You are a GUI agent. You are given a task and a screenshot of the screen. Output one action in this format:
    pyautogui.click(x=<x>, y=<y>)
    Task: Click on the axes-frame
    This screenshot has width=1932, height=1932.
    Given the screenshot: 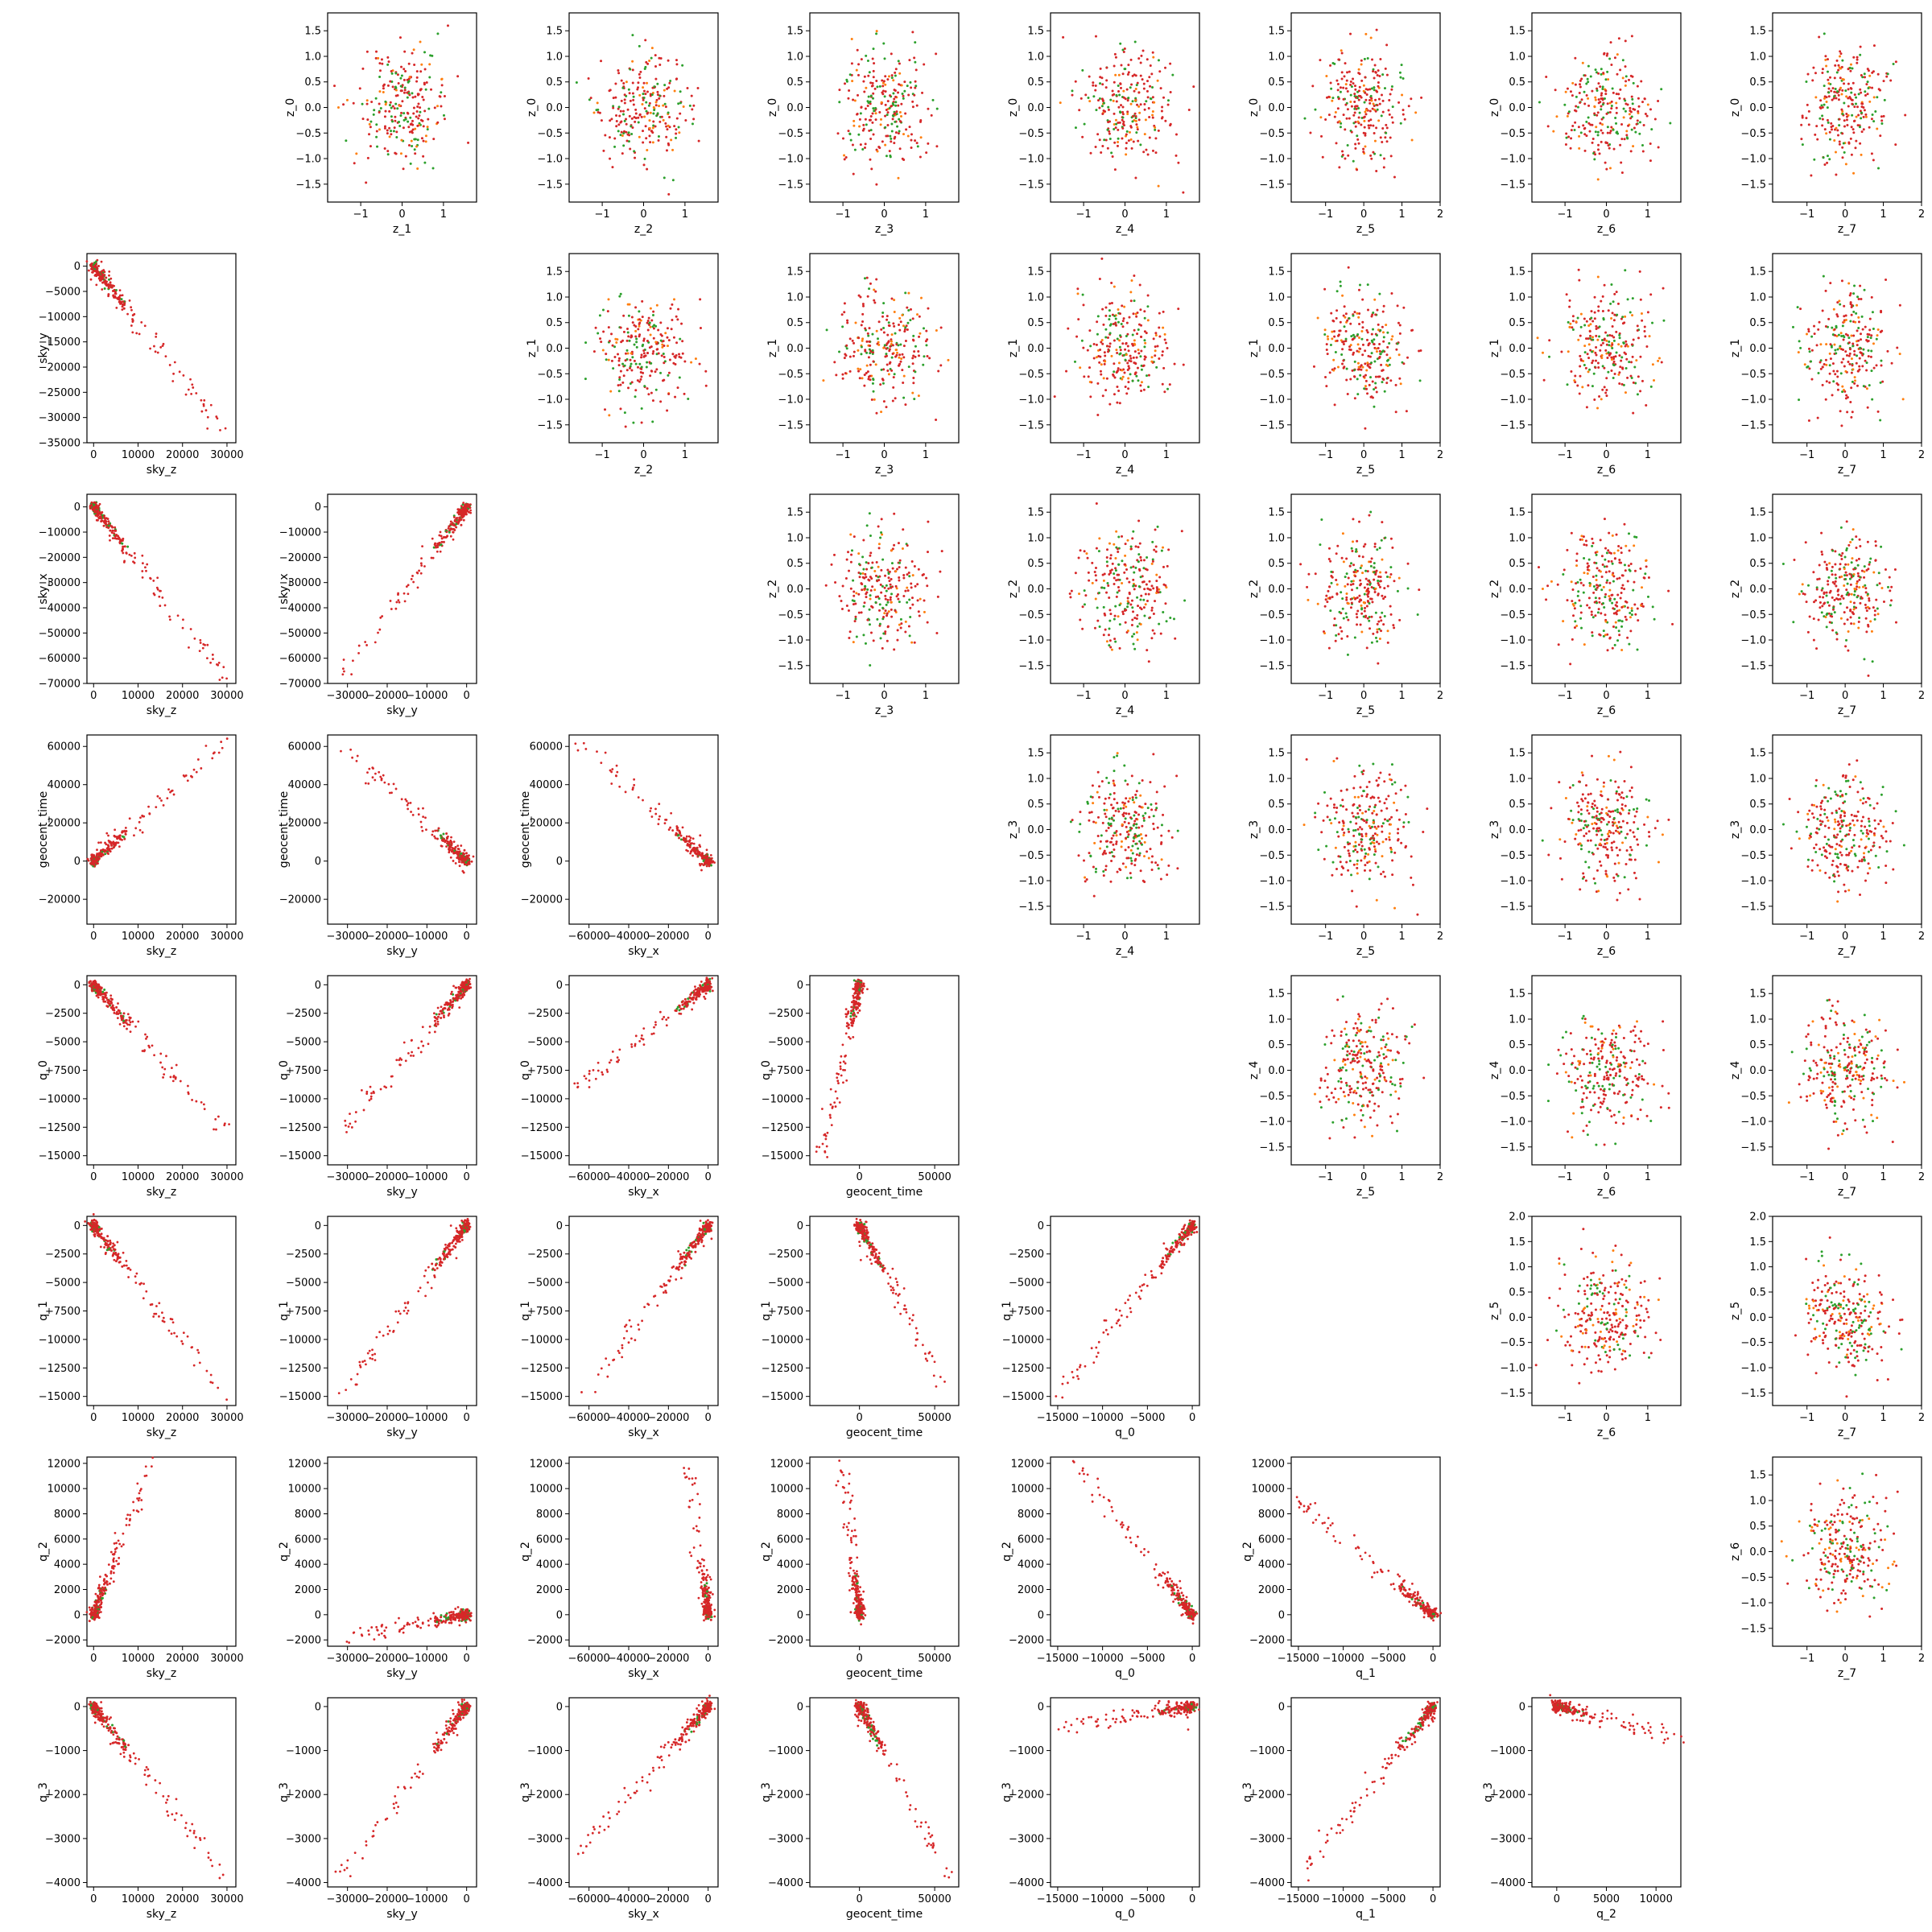 What is the action you would take?
    pyautogui.click(x=161, y=348)
    